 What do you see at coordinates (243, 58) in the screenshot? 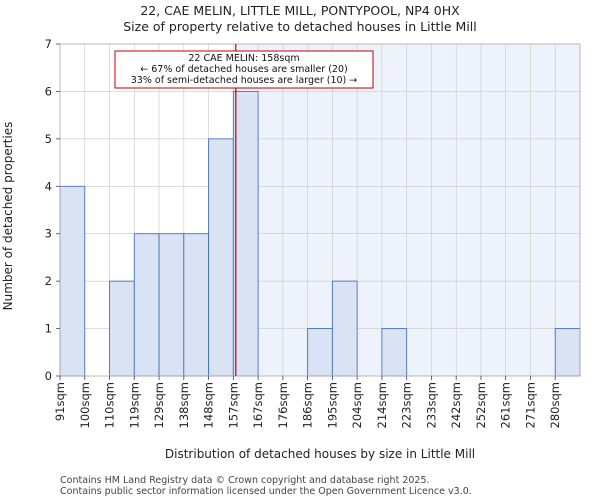
I see `annotation-line-1: 22 CAE MELIN: 158sqm` at bounding box center [243, 58].